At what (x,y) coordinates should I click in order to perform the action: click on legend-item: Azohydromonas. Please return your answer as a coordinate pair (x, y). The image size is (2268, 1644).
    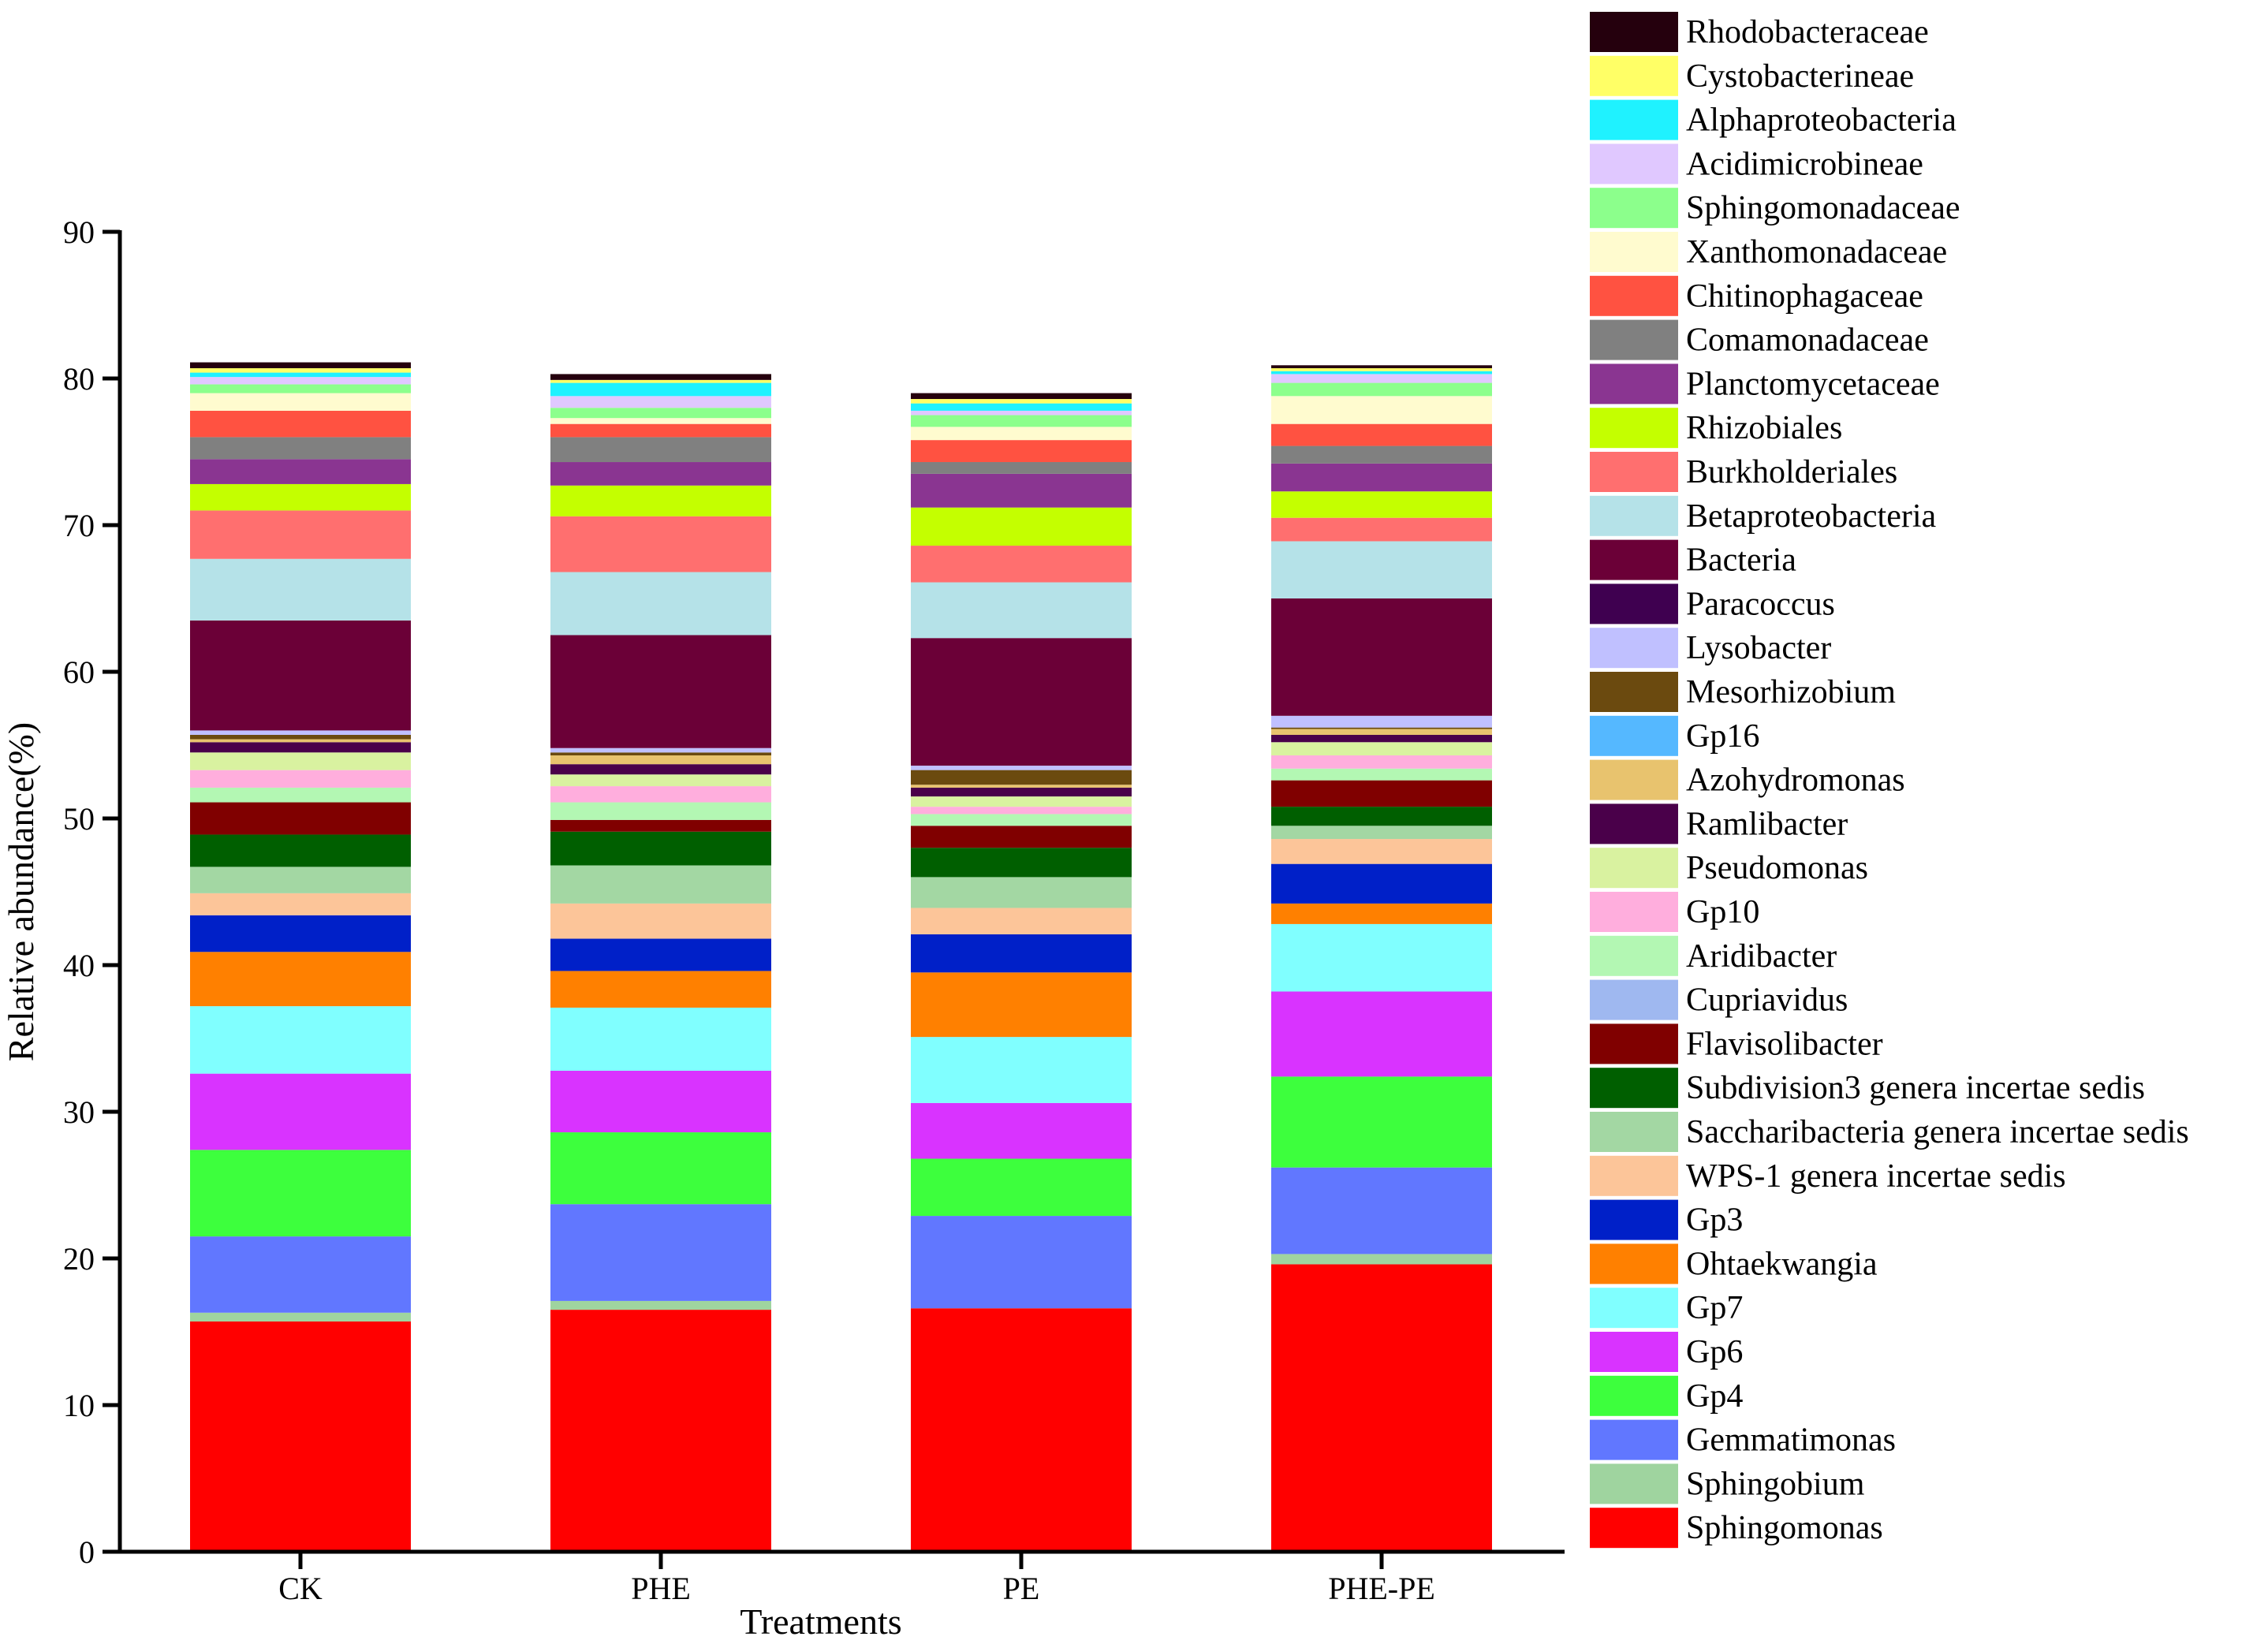
    Looking at the image, I should click on (1747, 779).